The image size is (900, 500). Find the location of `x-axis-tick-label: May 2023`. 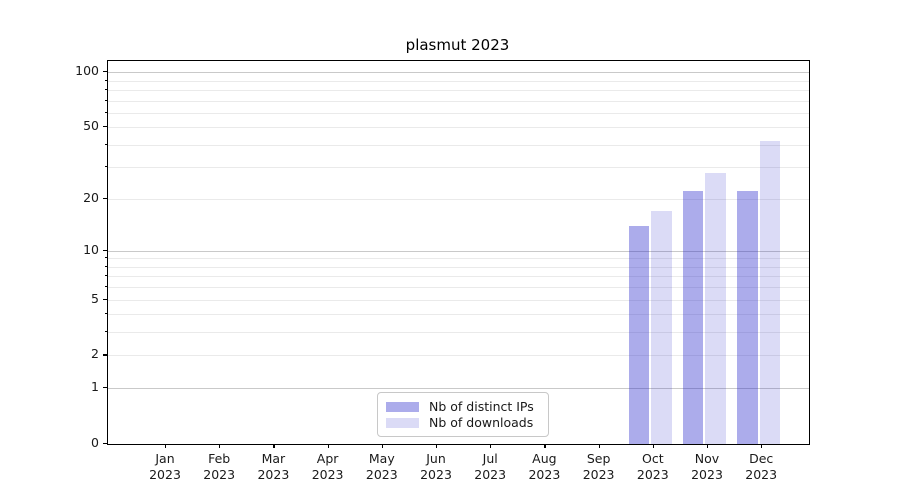

x-axis-tick-label: May 2023 is located at coordinates (381, 466).